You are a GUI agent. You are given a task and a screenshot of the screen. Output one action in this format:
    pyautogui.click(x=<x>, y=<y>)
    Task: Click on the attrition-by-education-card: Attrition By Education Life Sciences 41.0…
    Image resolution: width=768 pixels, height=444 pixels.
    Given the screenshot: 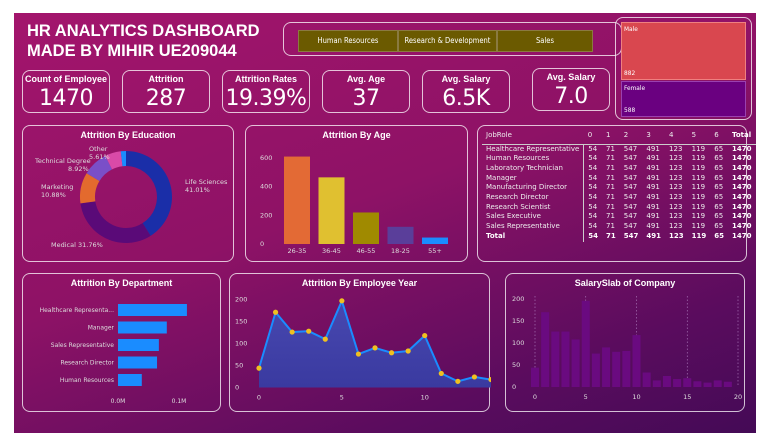 What is the action you would take?
    pyautogui.click(x=128, y=193)
    